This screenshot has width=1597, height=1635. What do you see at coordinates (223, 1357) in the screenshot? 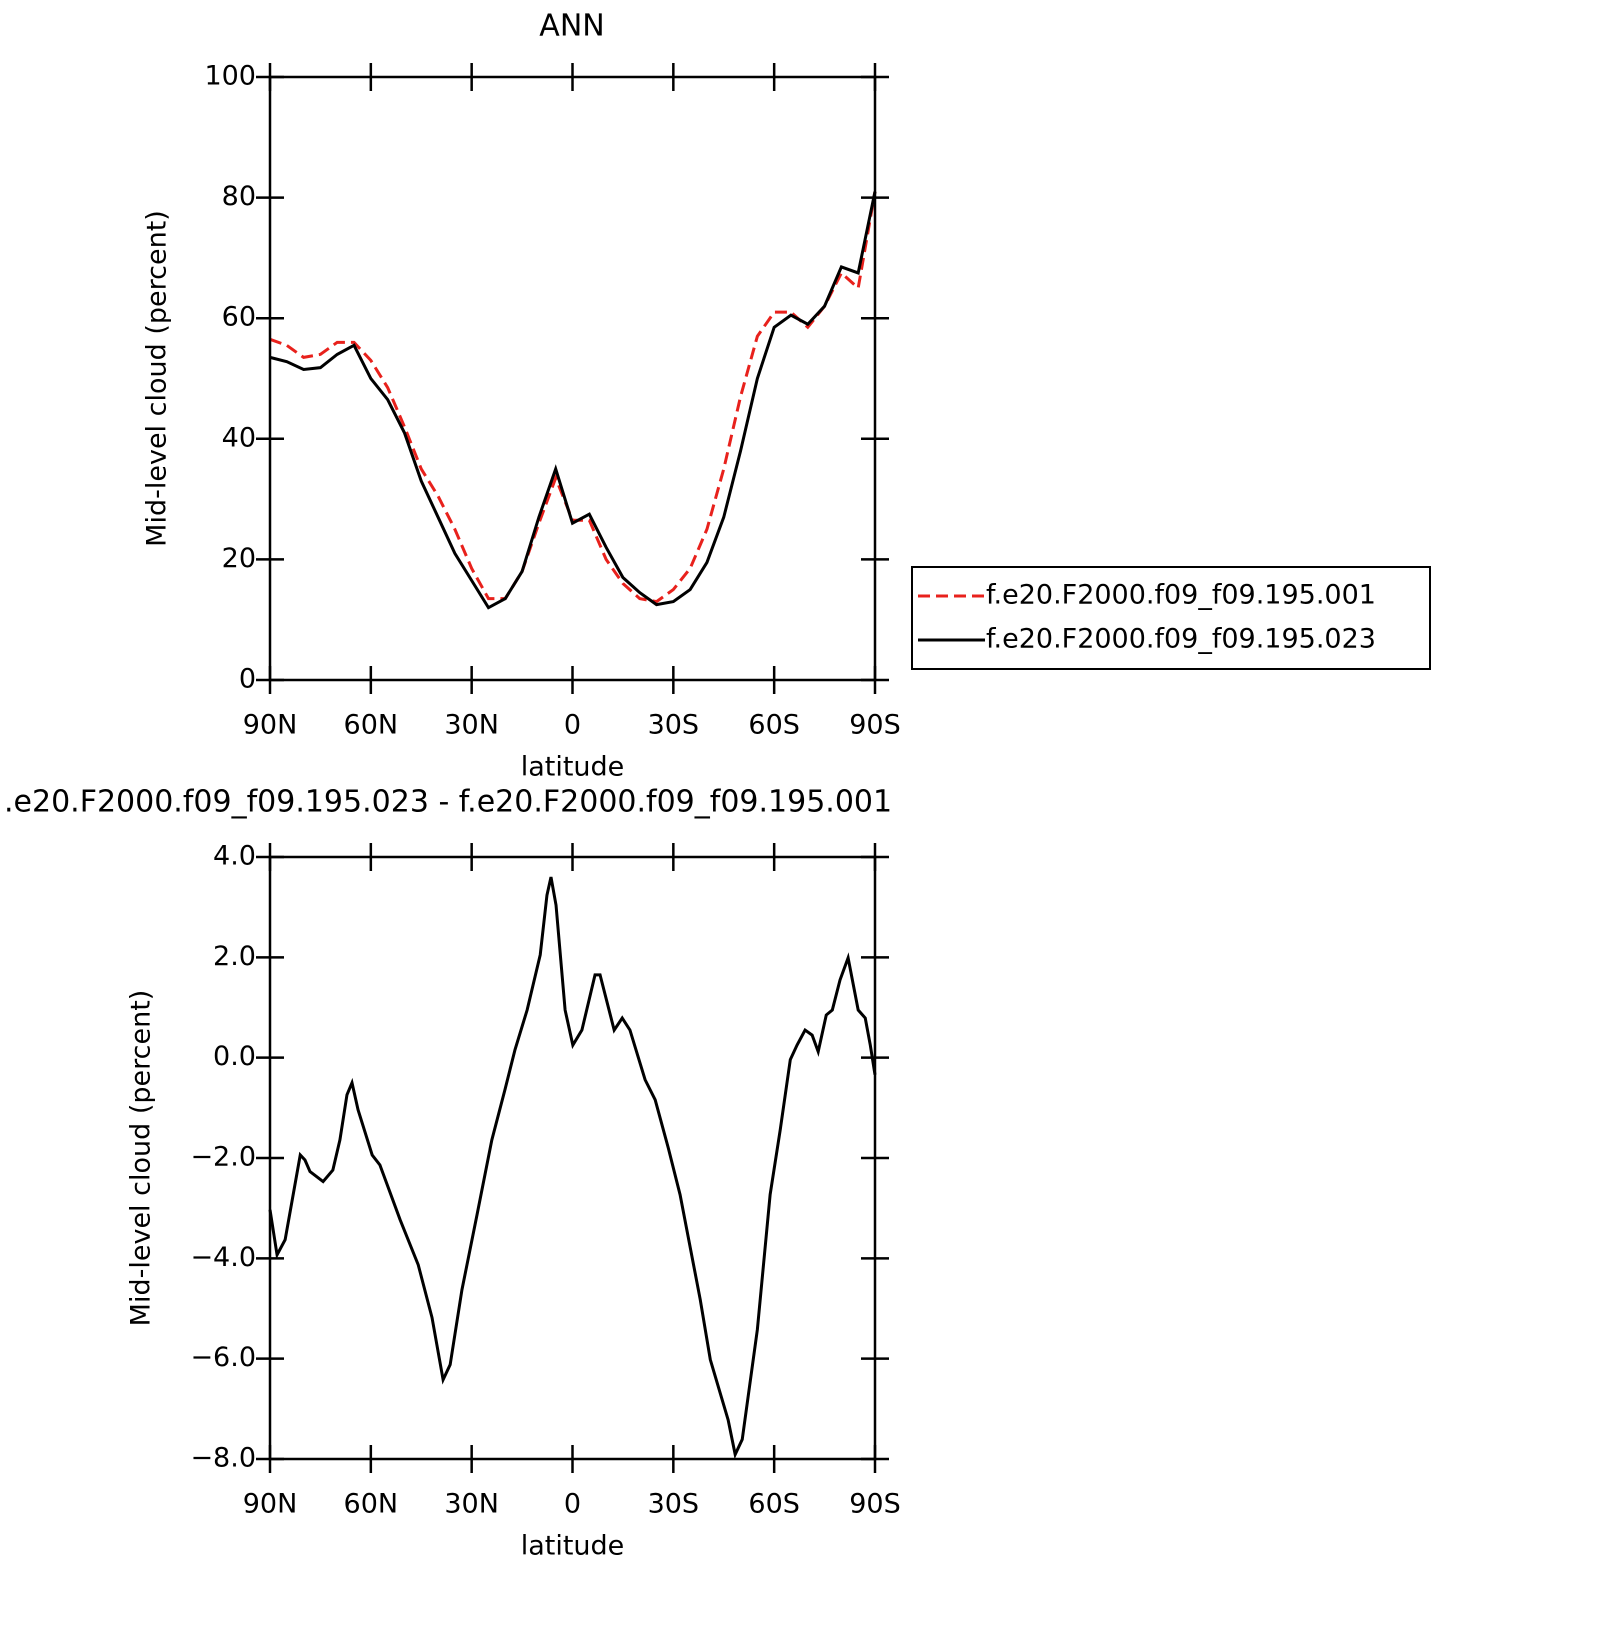
I see `y-tick-label: −6.0` at bounding box center [223, 1357].